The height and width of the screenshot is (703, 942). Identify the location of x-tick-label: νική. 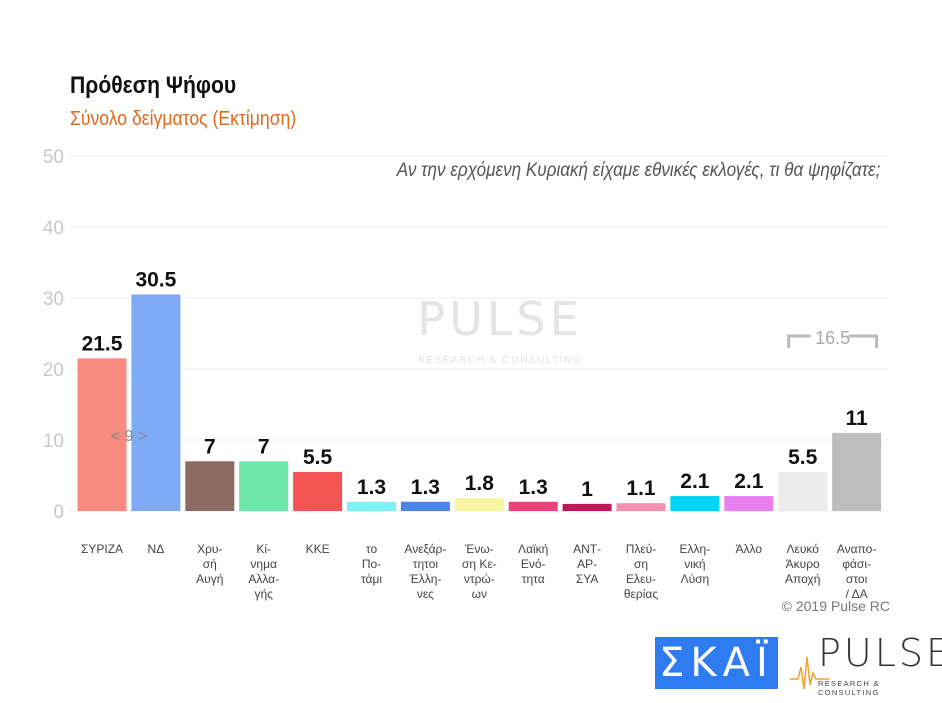
(694, 564).